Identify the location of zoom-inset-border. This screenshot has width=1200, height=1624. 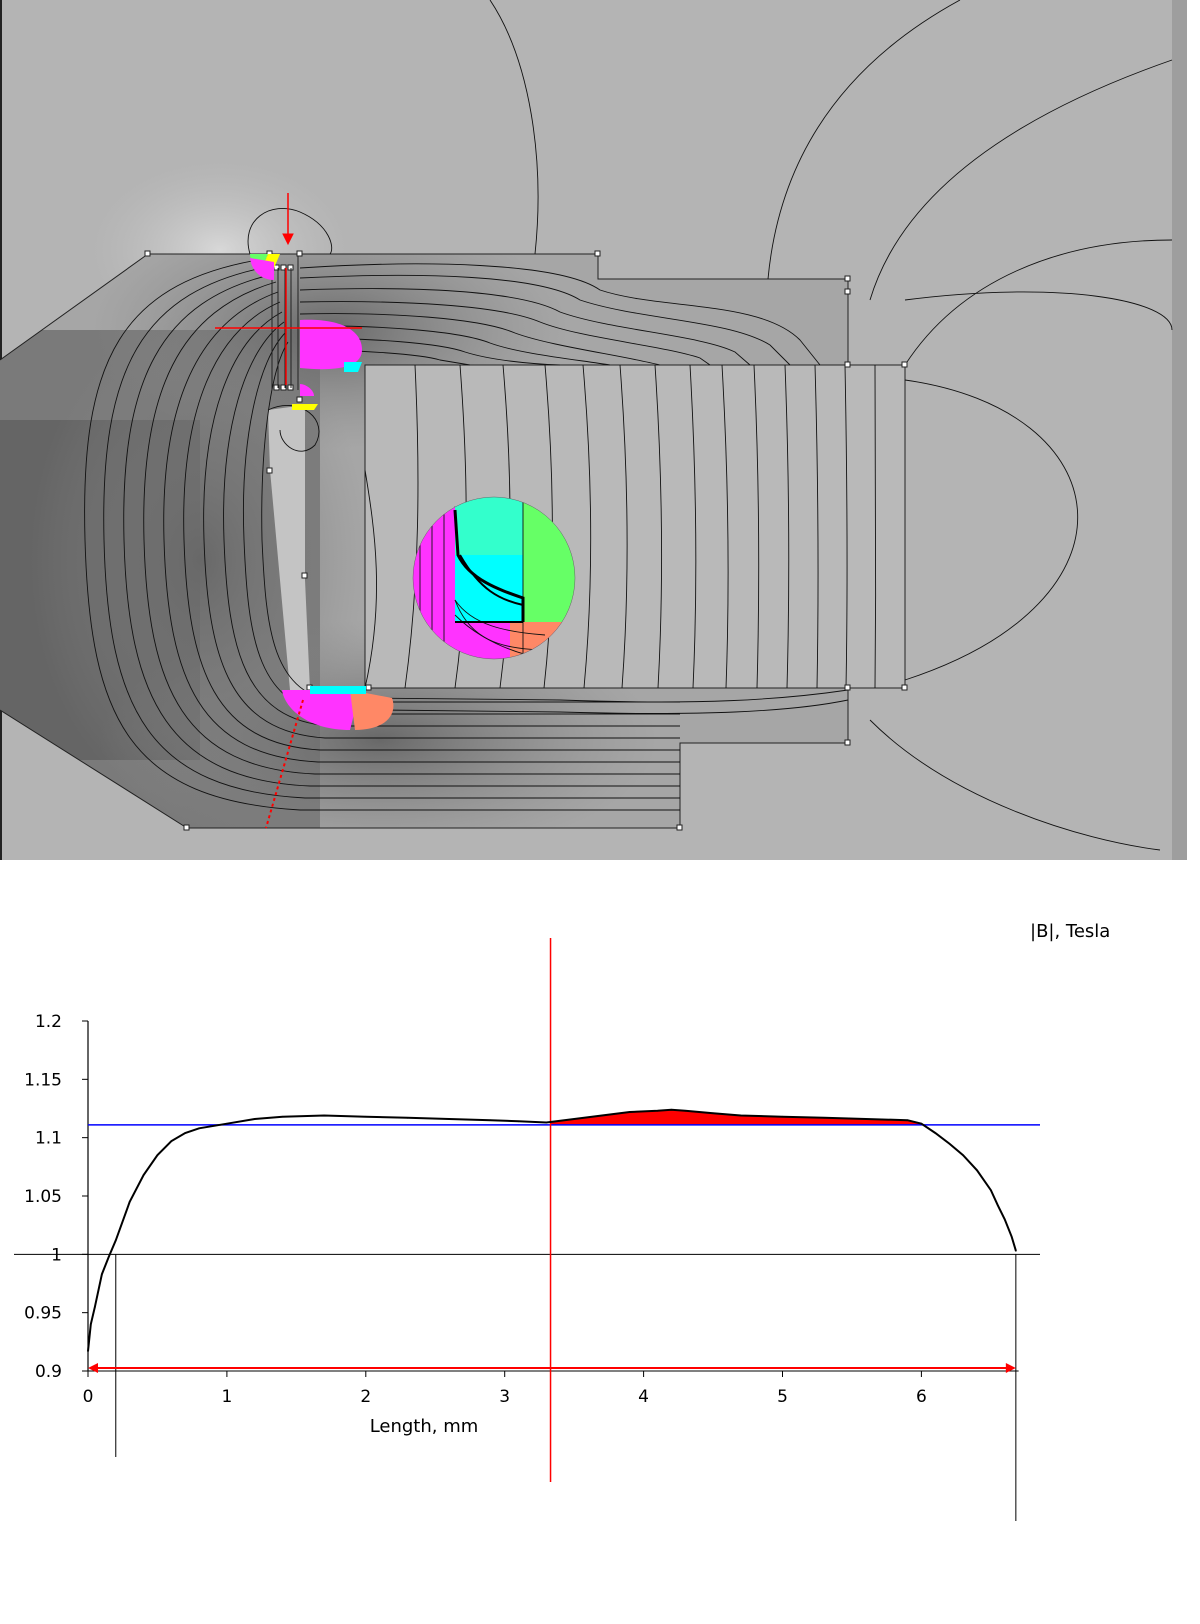
(494, 578).